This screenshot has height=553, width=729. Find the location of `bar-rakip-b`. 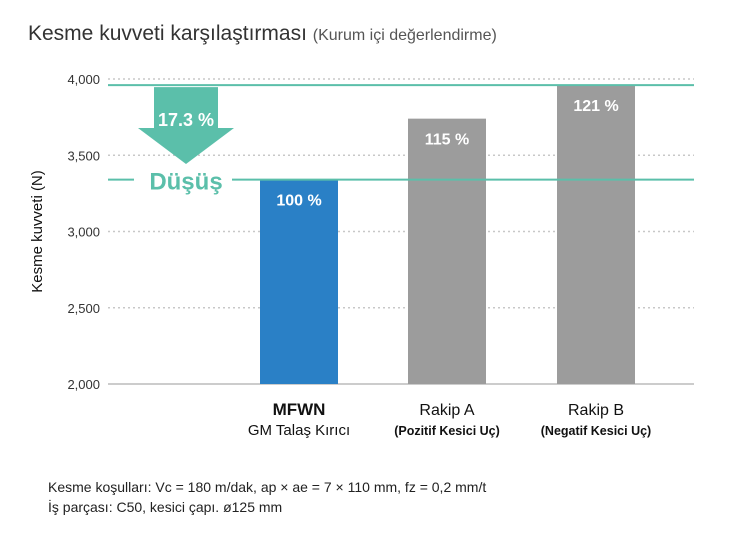

bar-rakip-b is located at coordinates (596, 234).